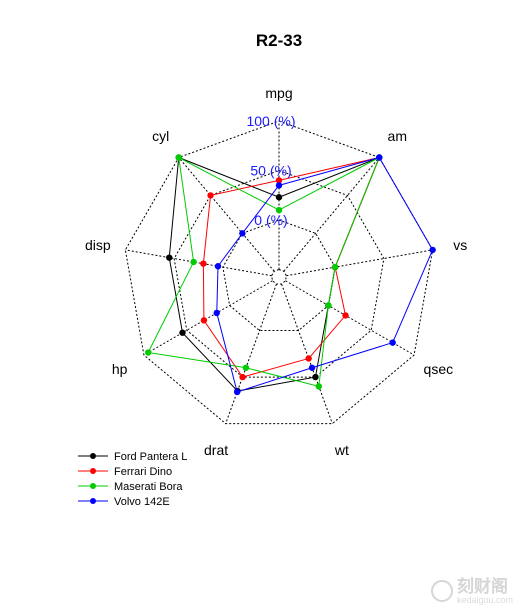 This screenshot has height=611, width=521. What do you see at coordinates (379, 157) in the screenshot?
I see `point-am` at bounding box center [379, 157].